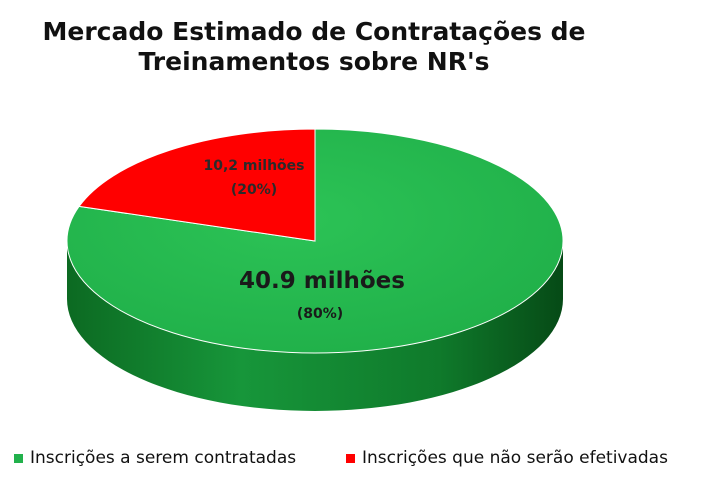 This screenshot has width=710, height=478. What do you see at coordinates (163, 458) in the screenshot?
I see `legend-label-contratadas: Inscrições a serem contratadas` at bounding box center [163, 458].